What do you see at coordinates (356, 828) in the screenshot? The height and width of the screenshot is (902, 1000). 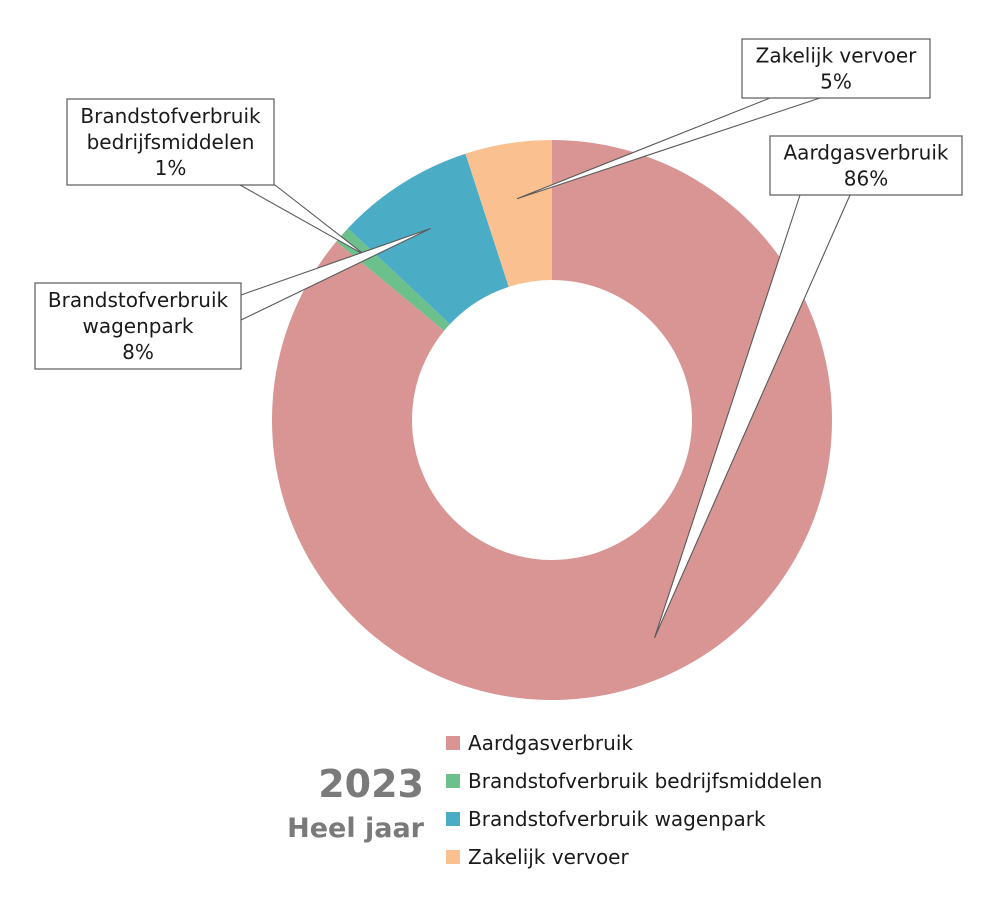 I see `period-label: Heel jaar` at bounding box center [356, 828].